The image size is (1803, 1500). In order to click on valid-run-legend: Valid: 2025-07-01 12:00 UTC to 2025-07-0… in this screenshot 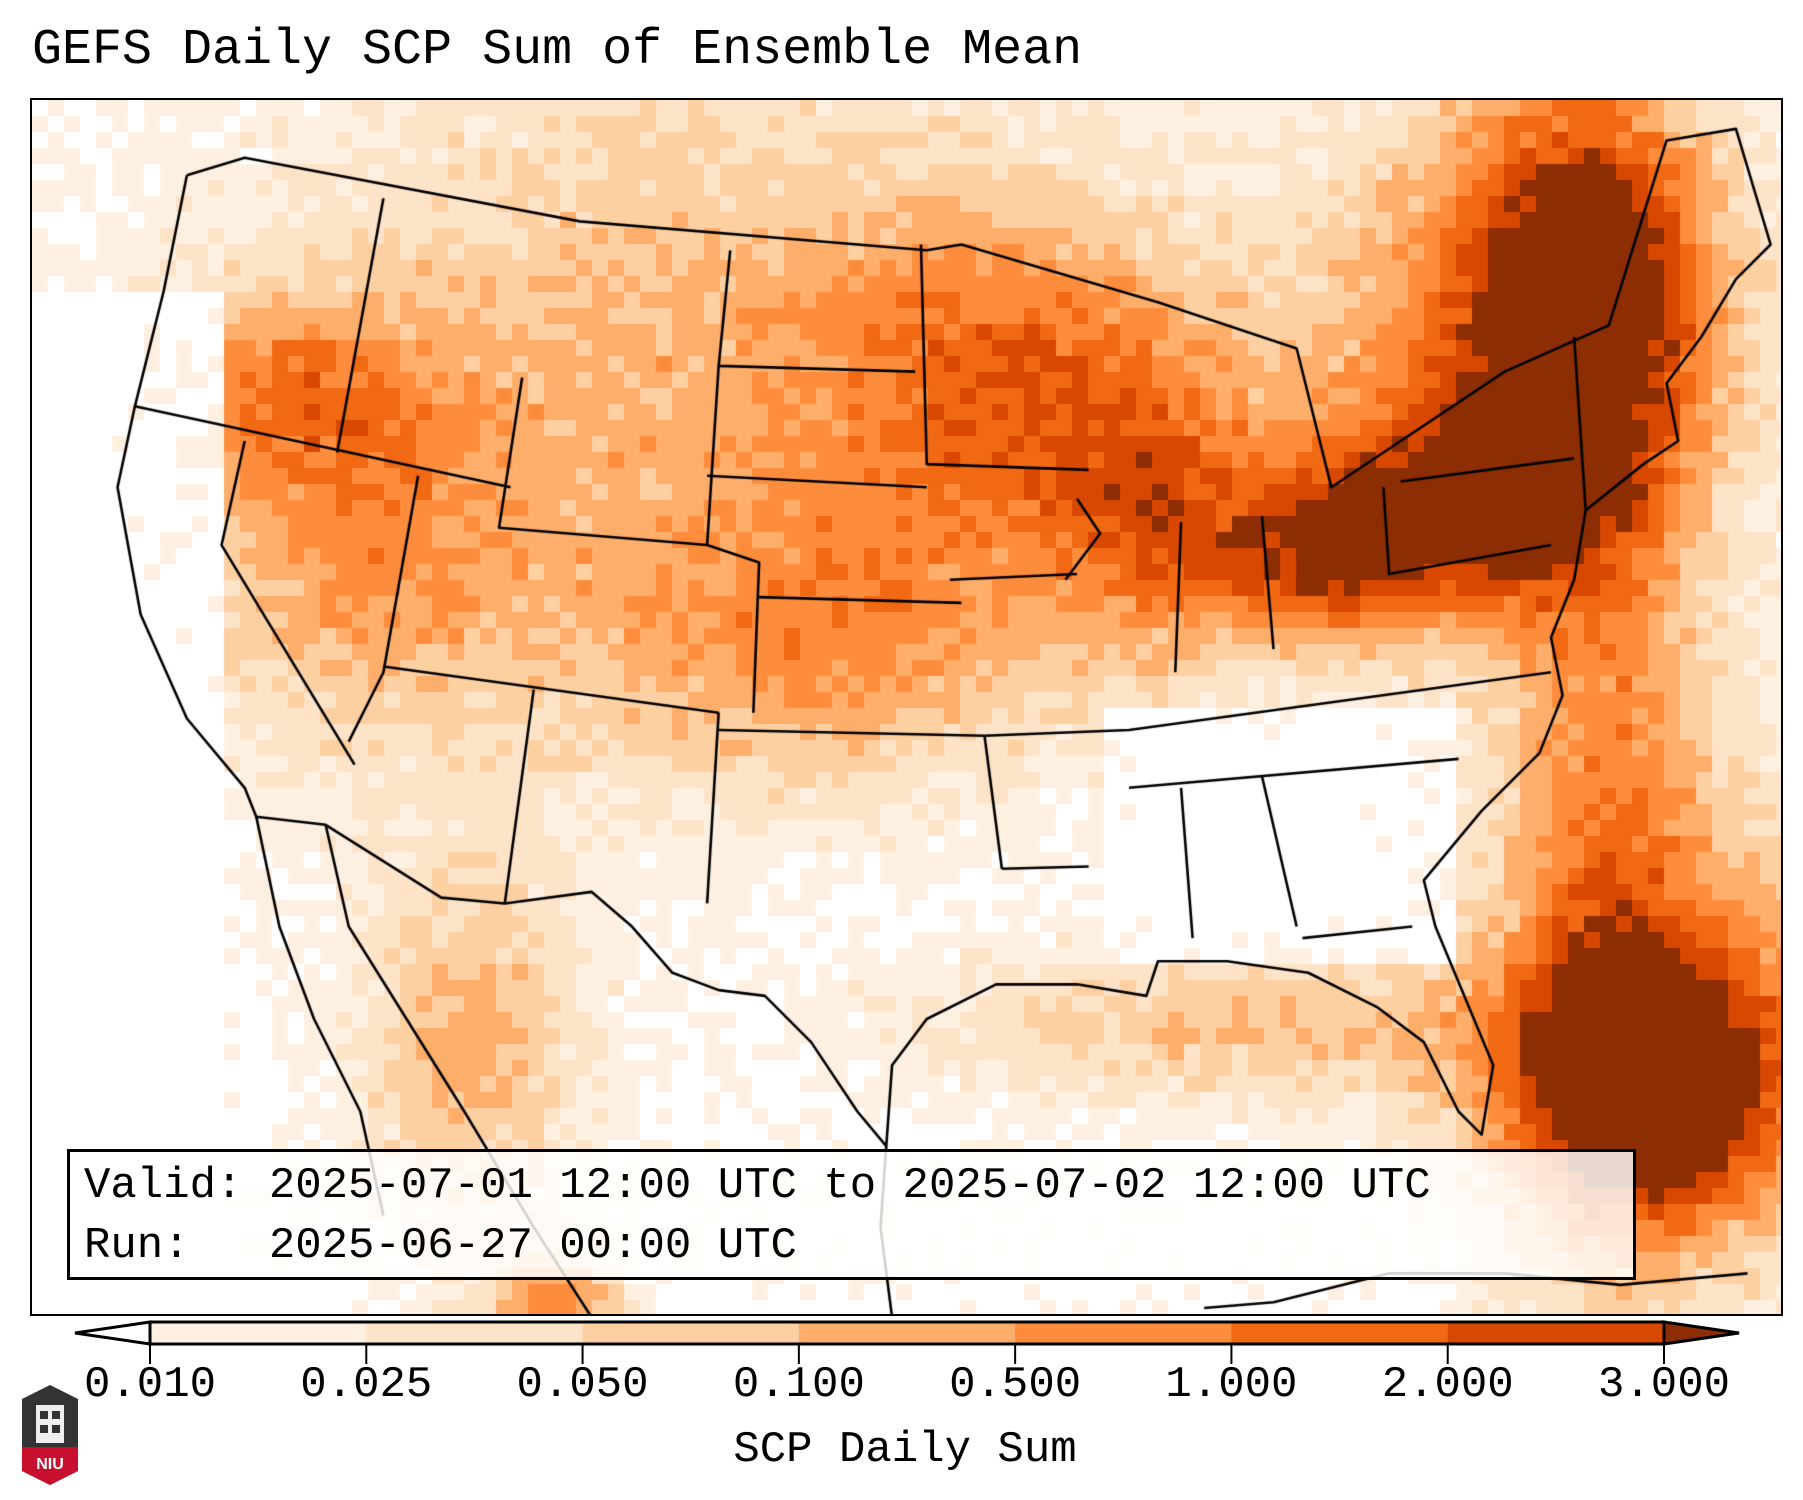, I will do `click(851, 1214)`.